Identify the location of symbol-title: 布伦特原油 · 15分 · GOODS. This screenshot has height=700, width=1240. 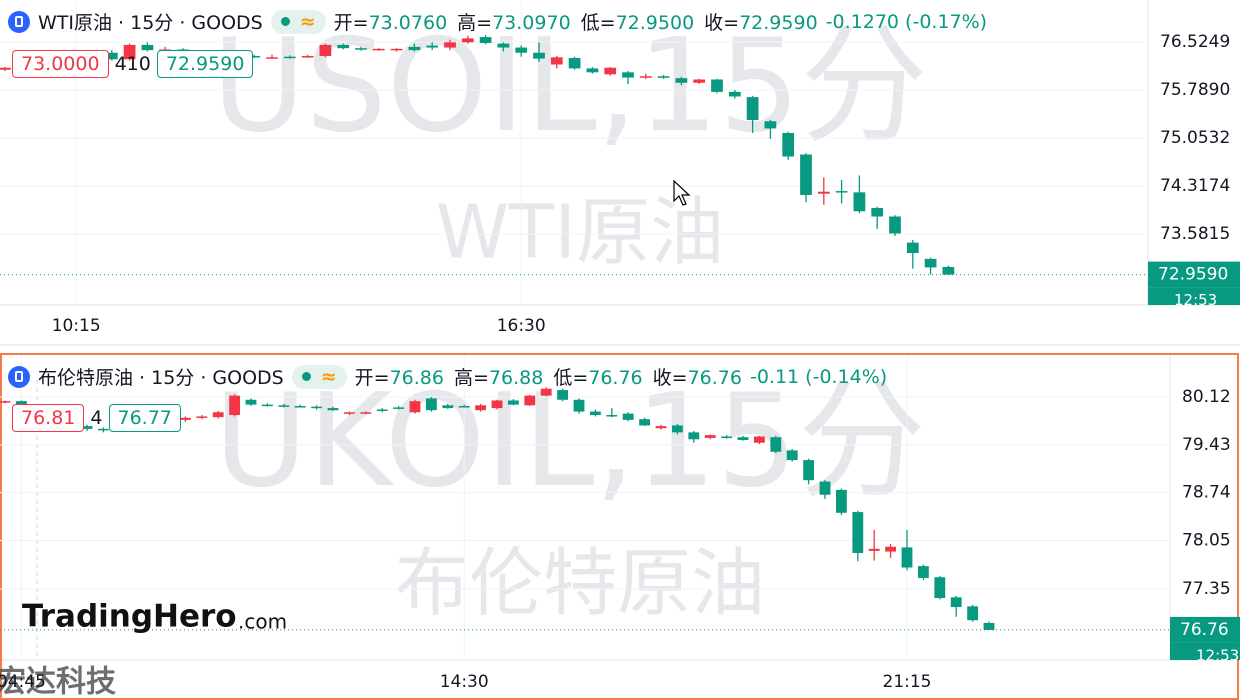
(161, 378).